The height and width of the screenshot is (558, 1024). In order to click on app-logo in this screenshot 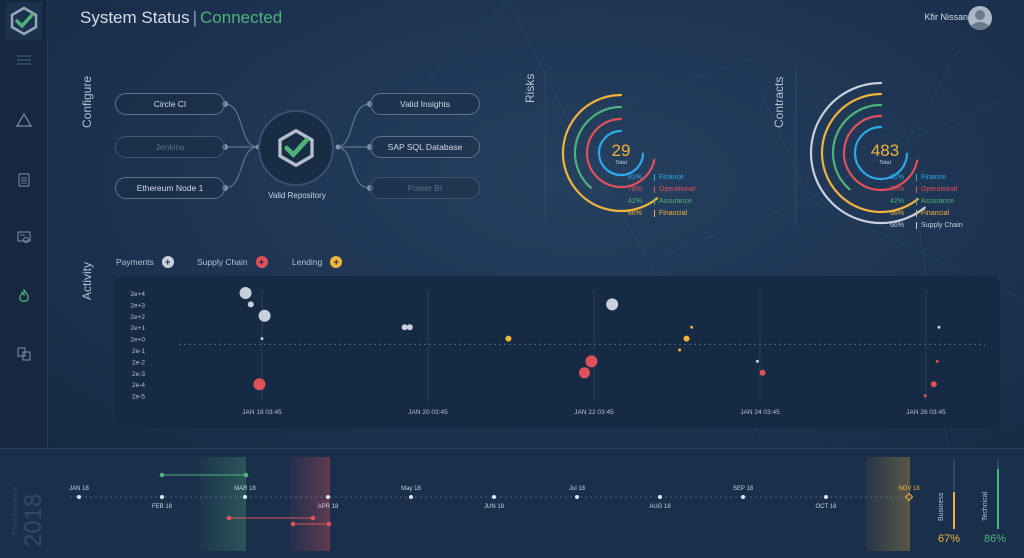, I will do `click(24, 21)`.